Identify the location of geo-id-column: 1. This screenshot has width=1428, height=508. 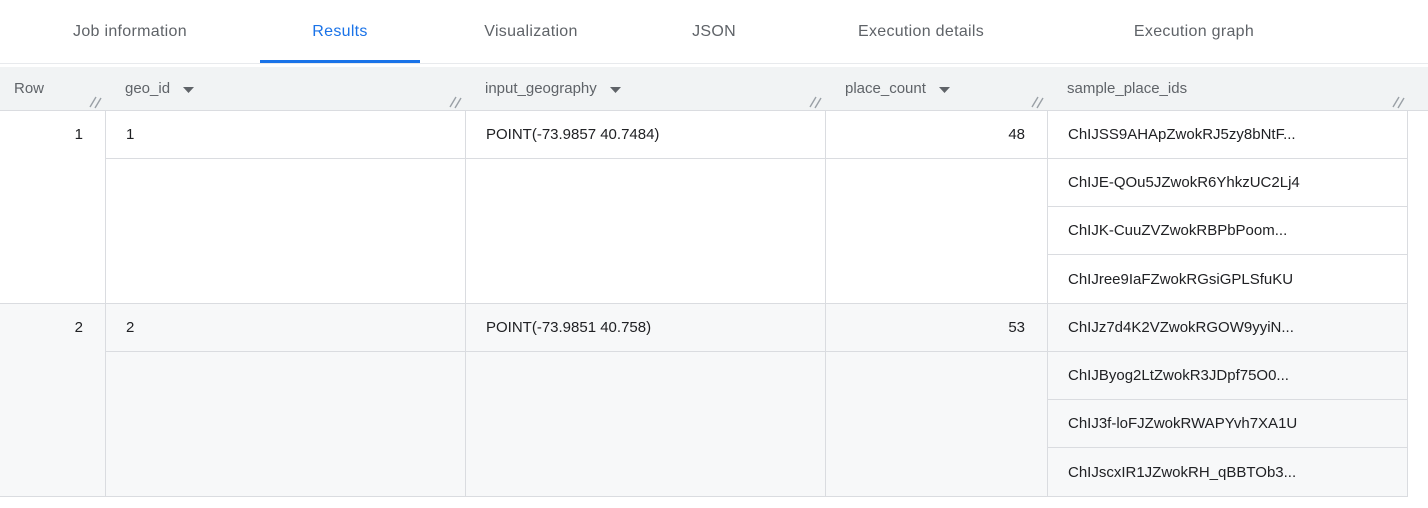
(285, 207).